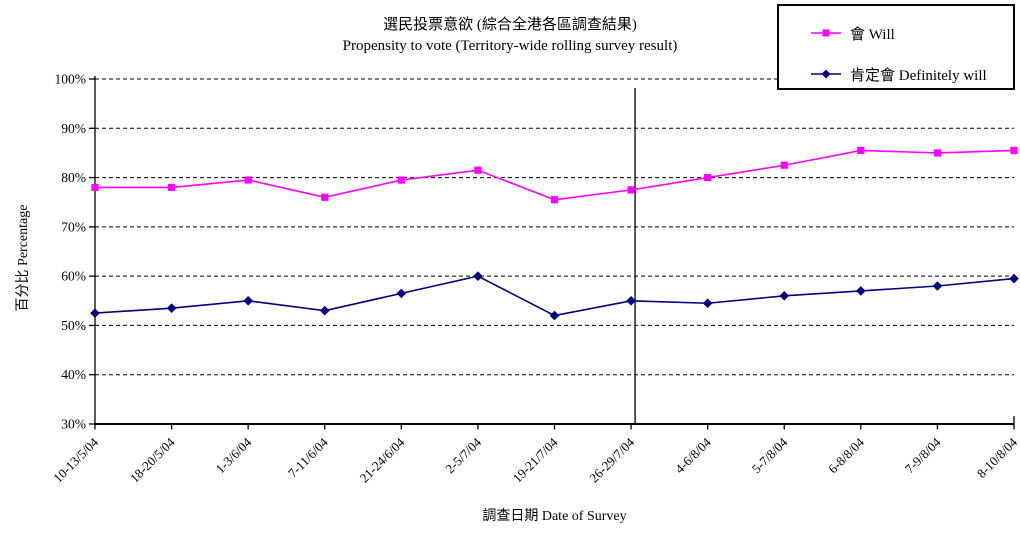  What do you see at coordinates (923, 455) in the screenshot?
I see `x-tick-label: 7-9/8/04` at bounding box center [923, 455].